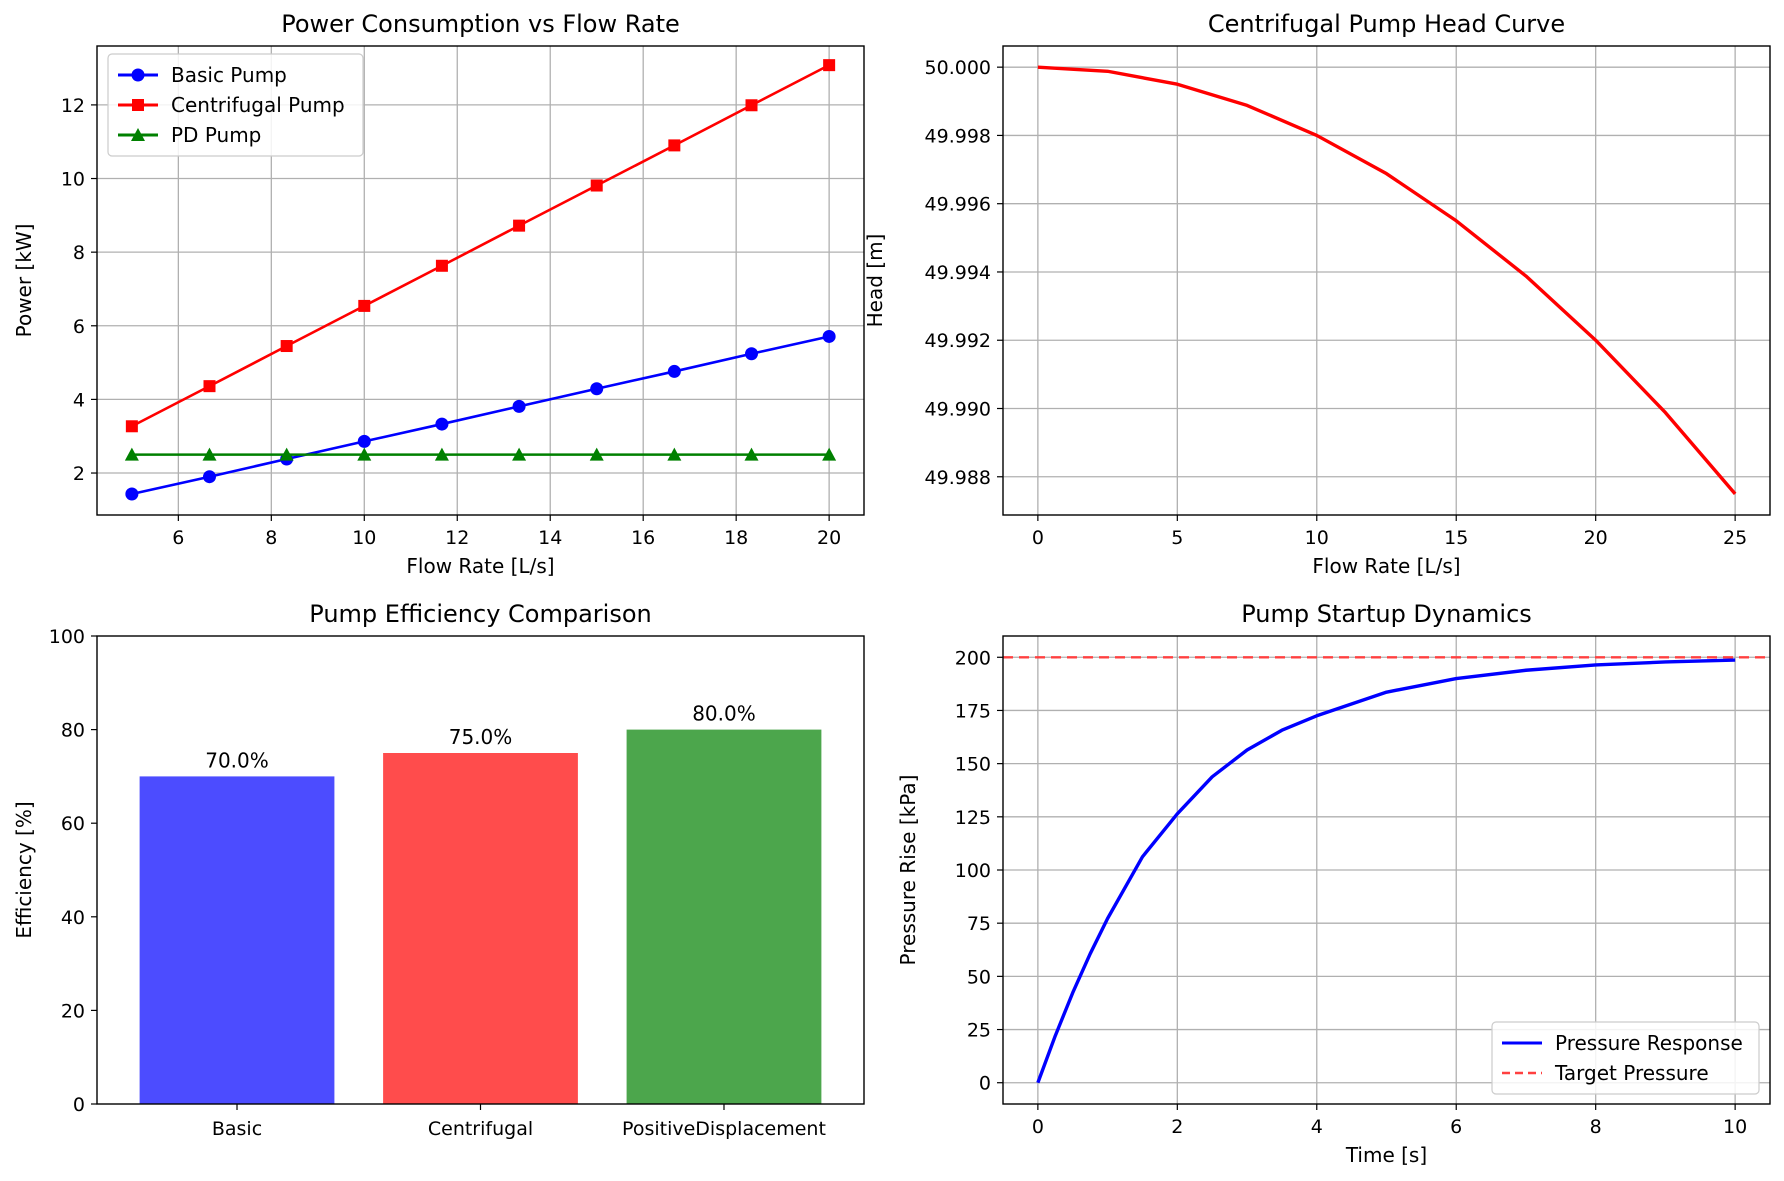  Describe the element at coordinates (979, 924) in the screenshot. I see `y-tick-label: 75` at that location.